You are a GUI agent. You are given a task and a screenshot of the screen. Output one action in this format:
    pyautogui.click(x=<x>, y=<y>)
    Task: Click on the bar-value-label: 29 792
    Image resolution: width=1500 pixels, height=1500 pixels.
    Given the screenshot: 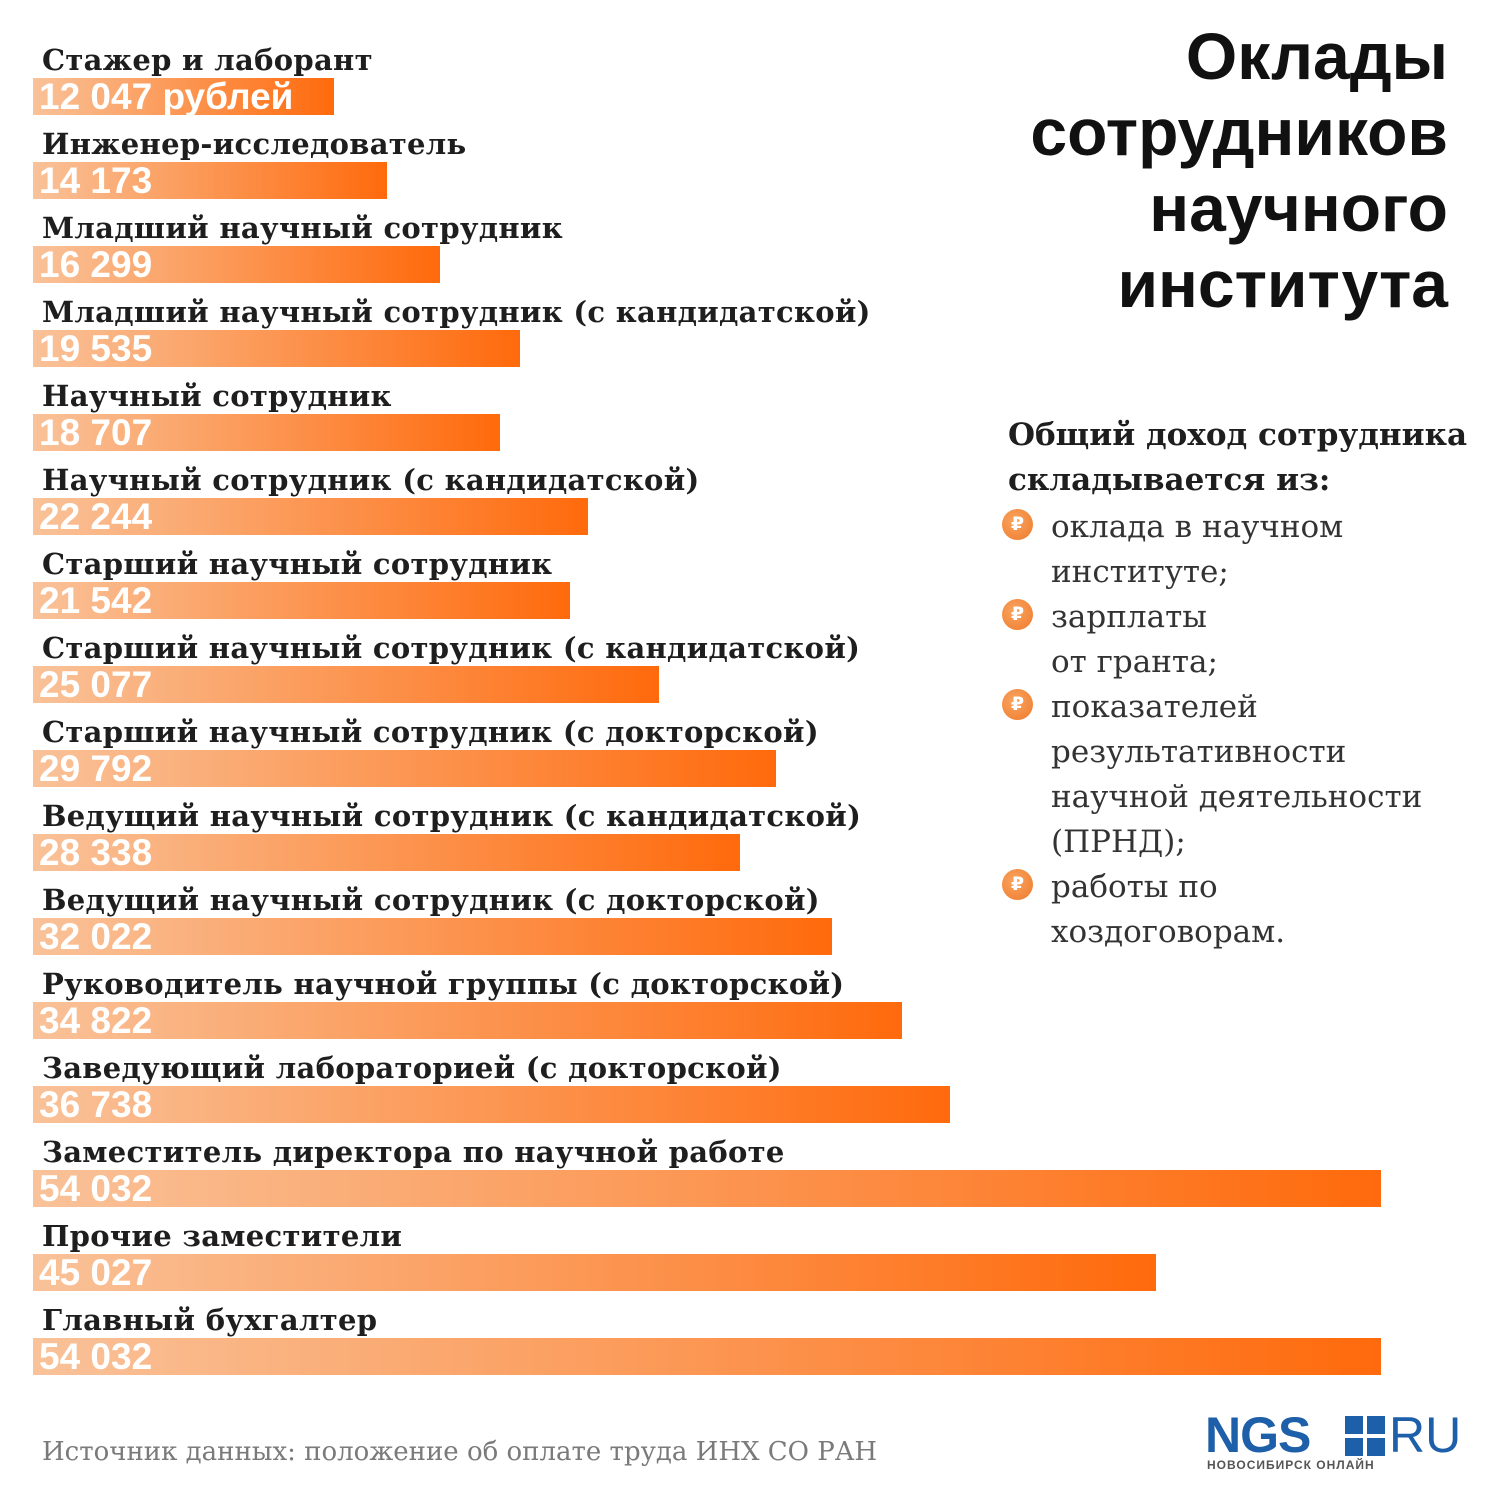 What is the action you would take?
    pyautogui.click(x=96, y=768)
    